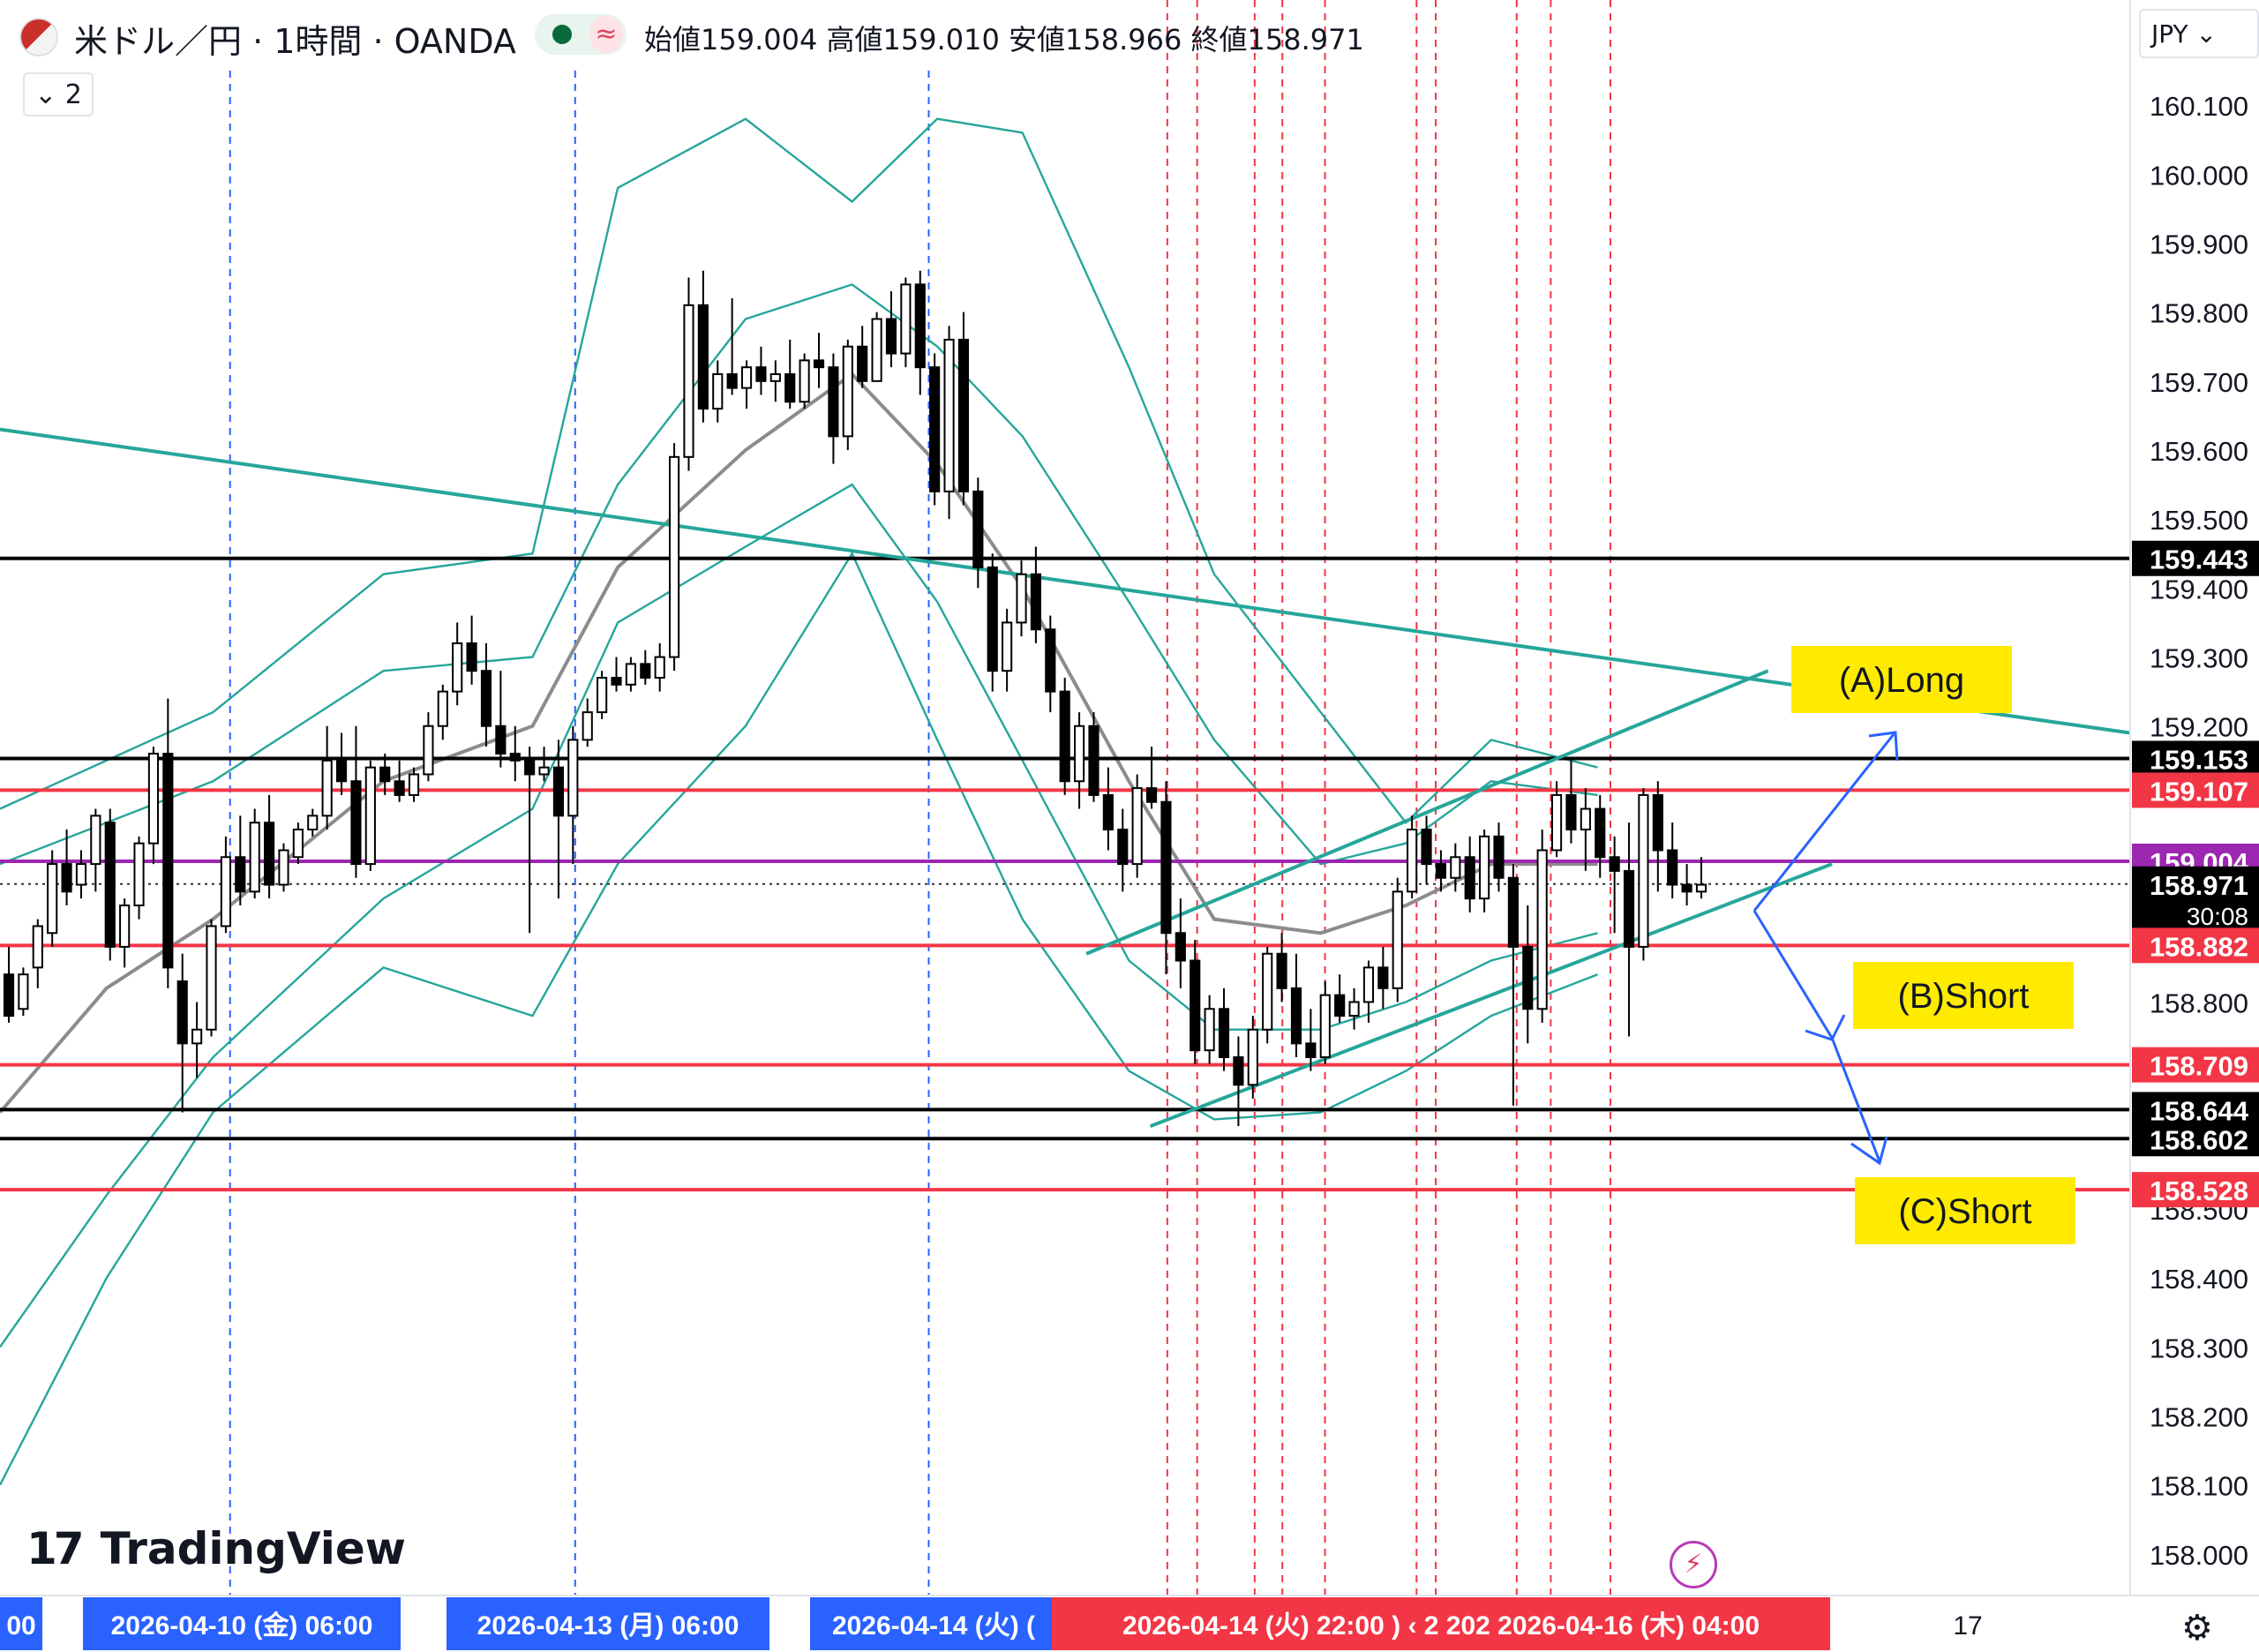 The image size is (2259, 1652). I want to click on price-tick: 158.000, so click(2199, 1555).